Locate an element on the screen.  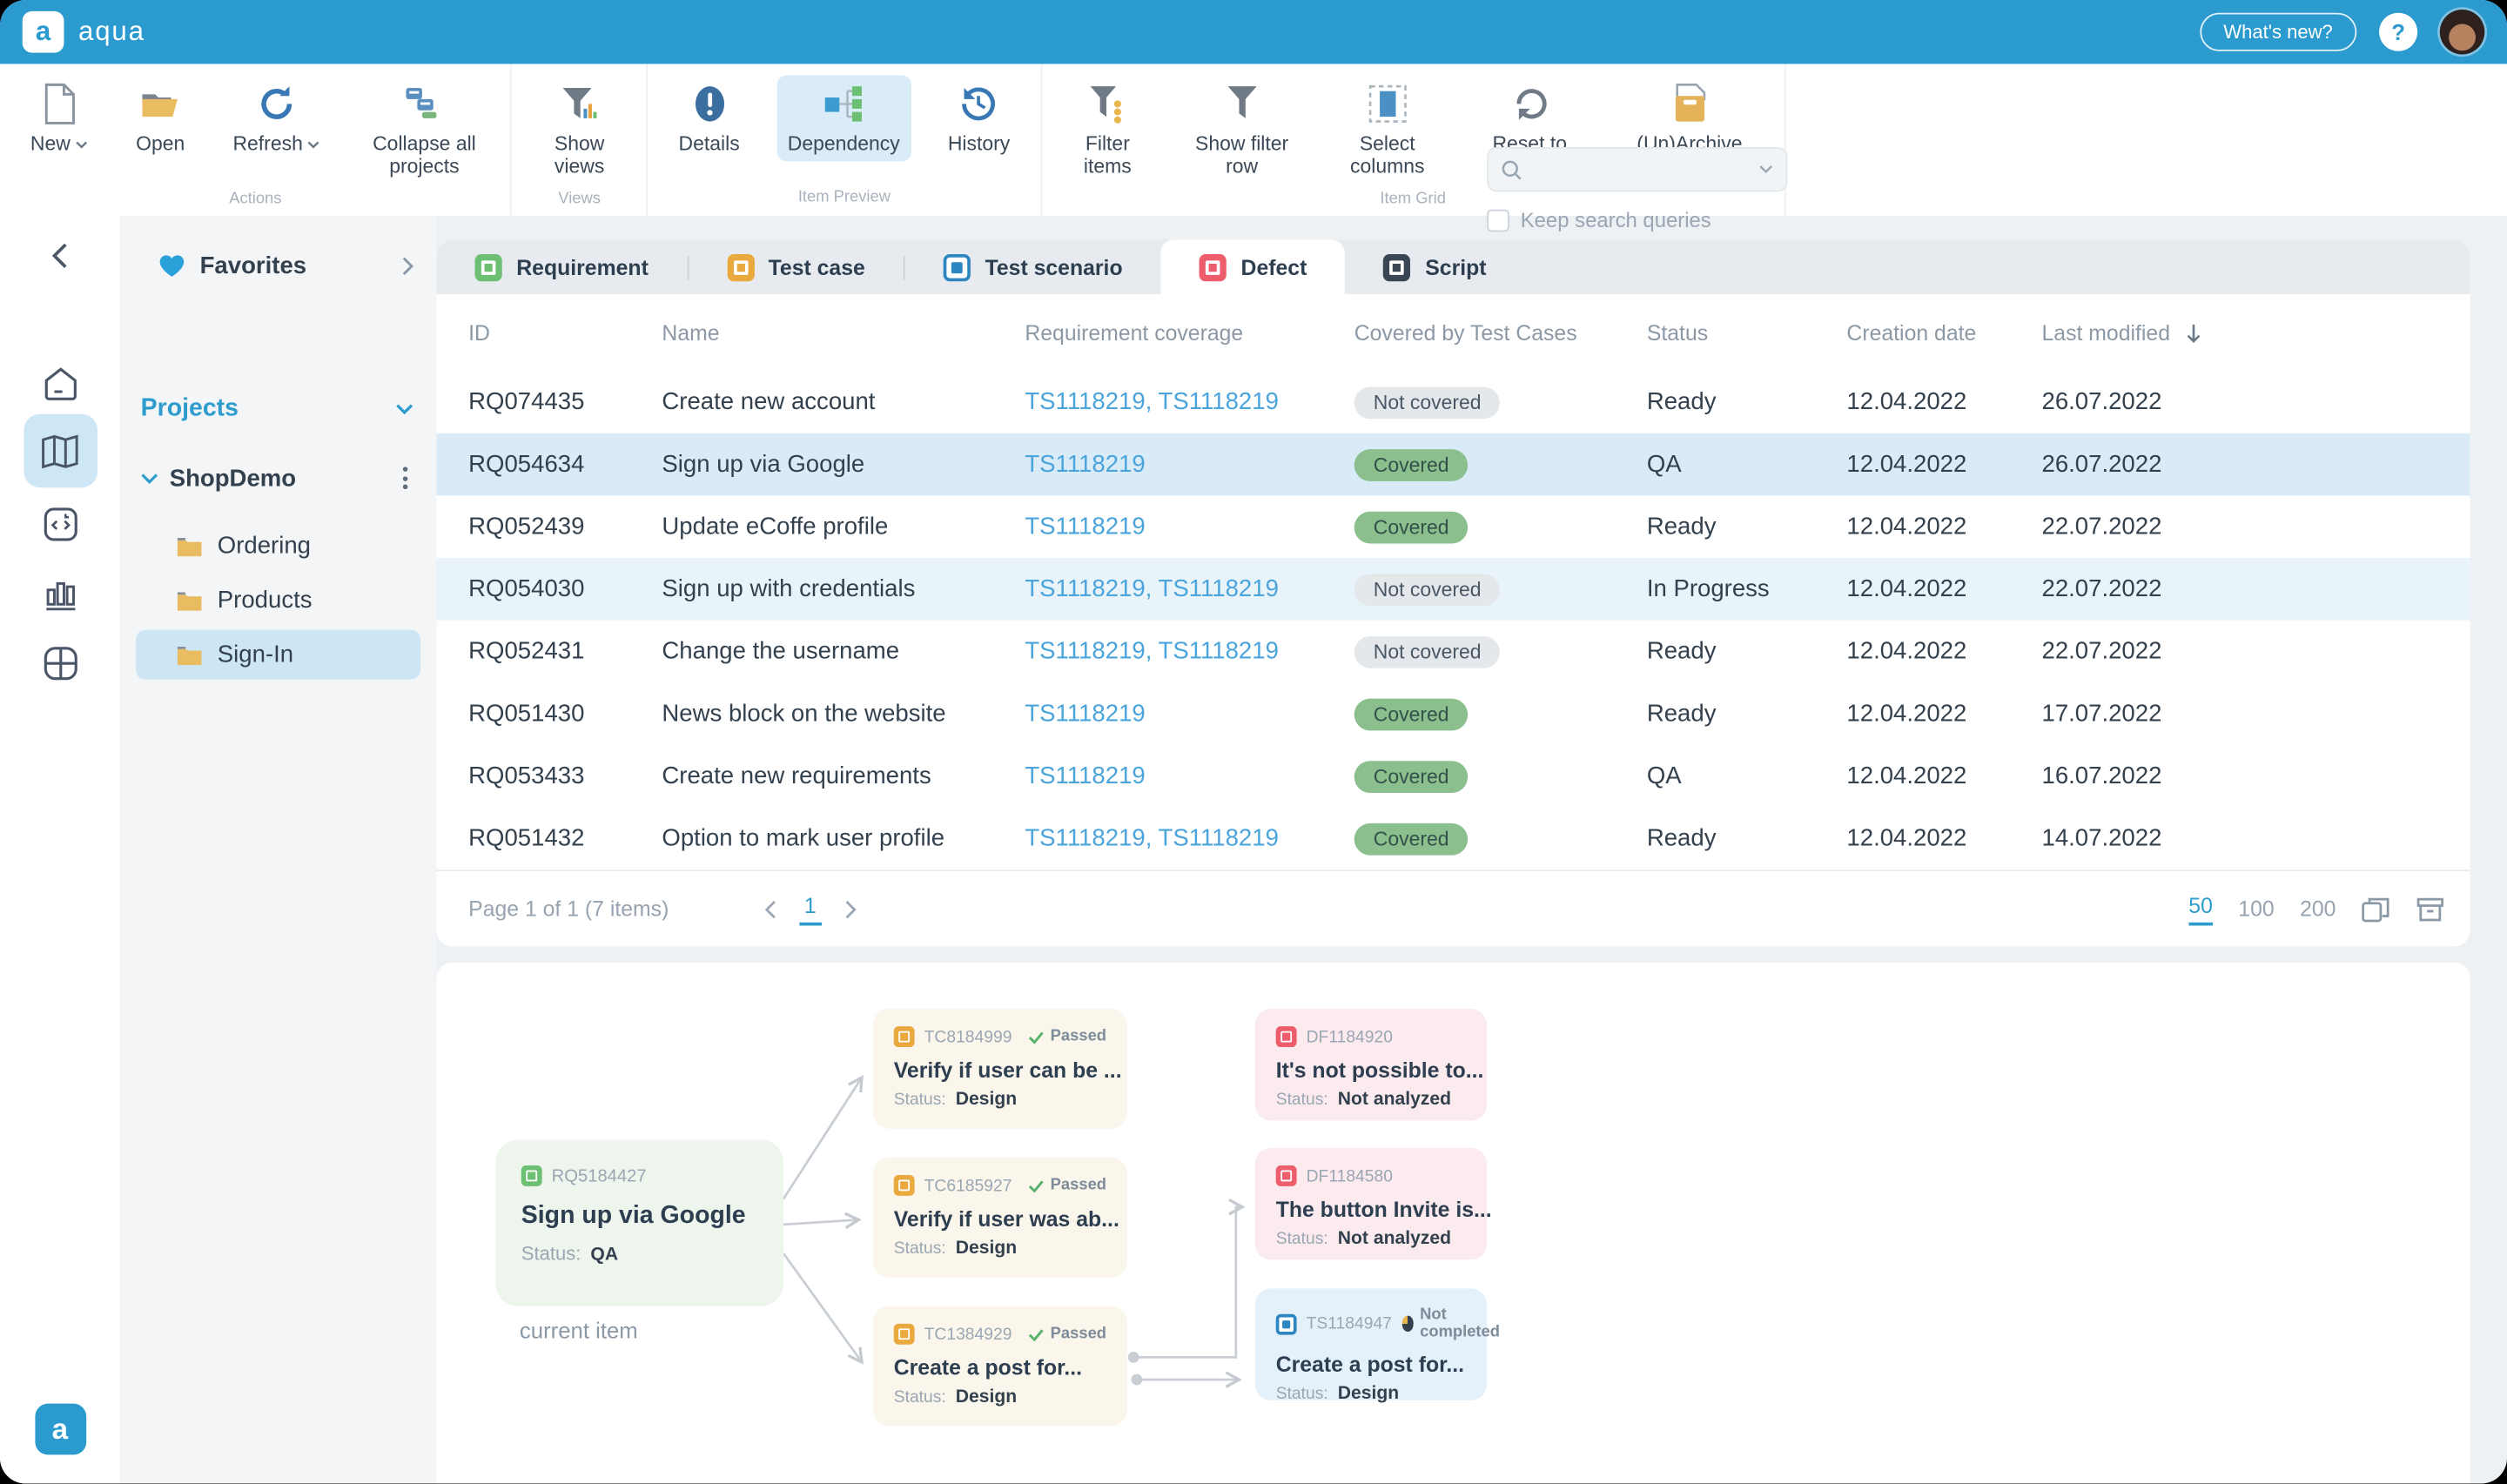
tab-test-scenario: Test scenario is located at coordinates (1033, 267).